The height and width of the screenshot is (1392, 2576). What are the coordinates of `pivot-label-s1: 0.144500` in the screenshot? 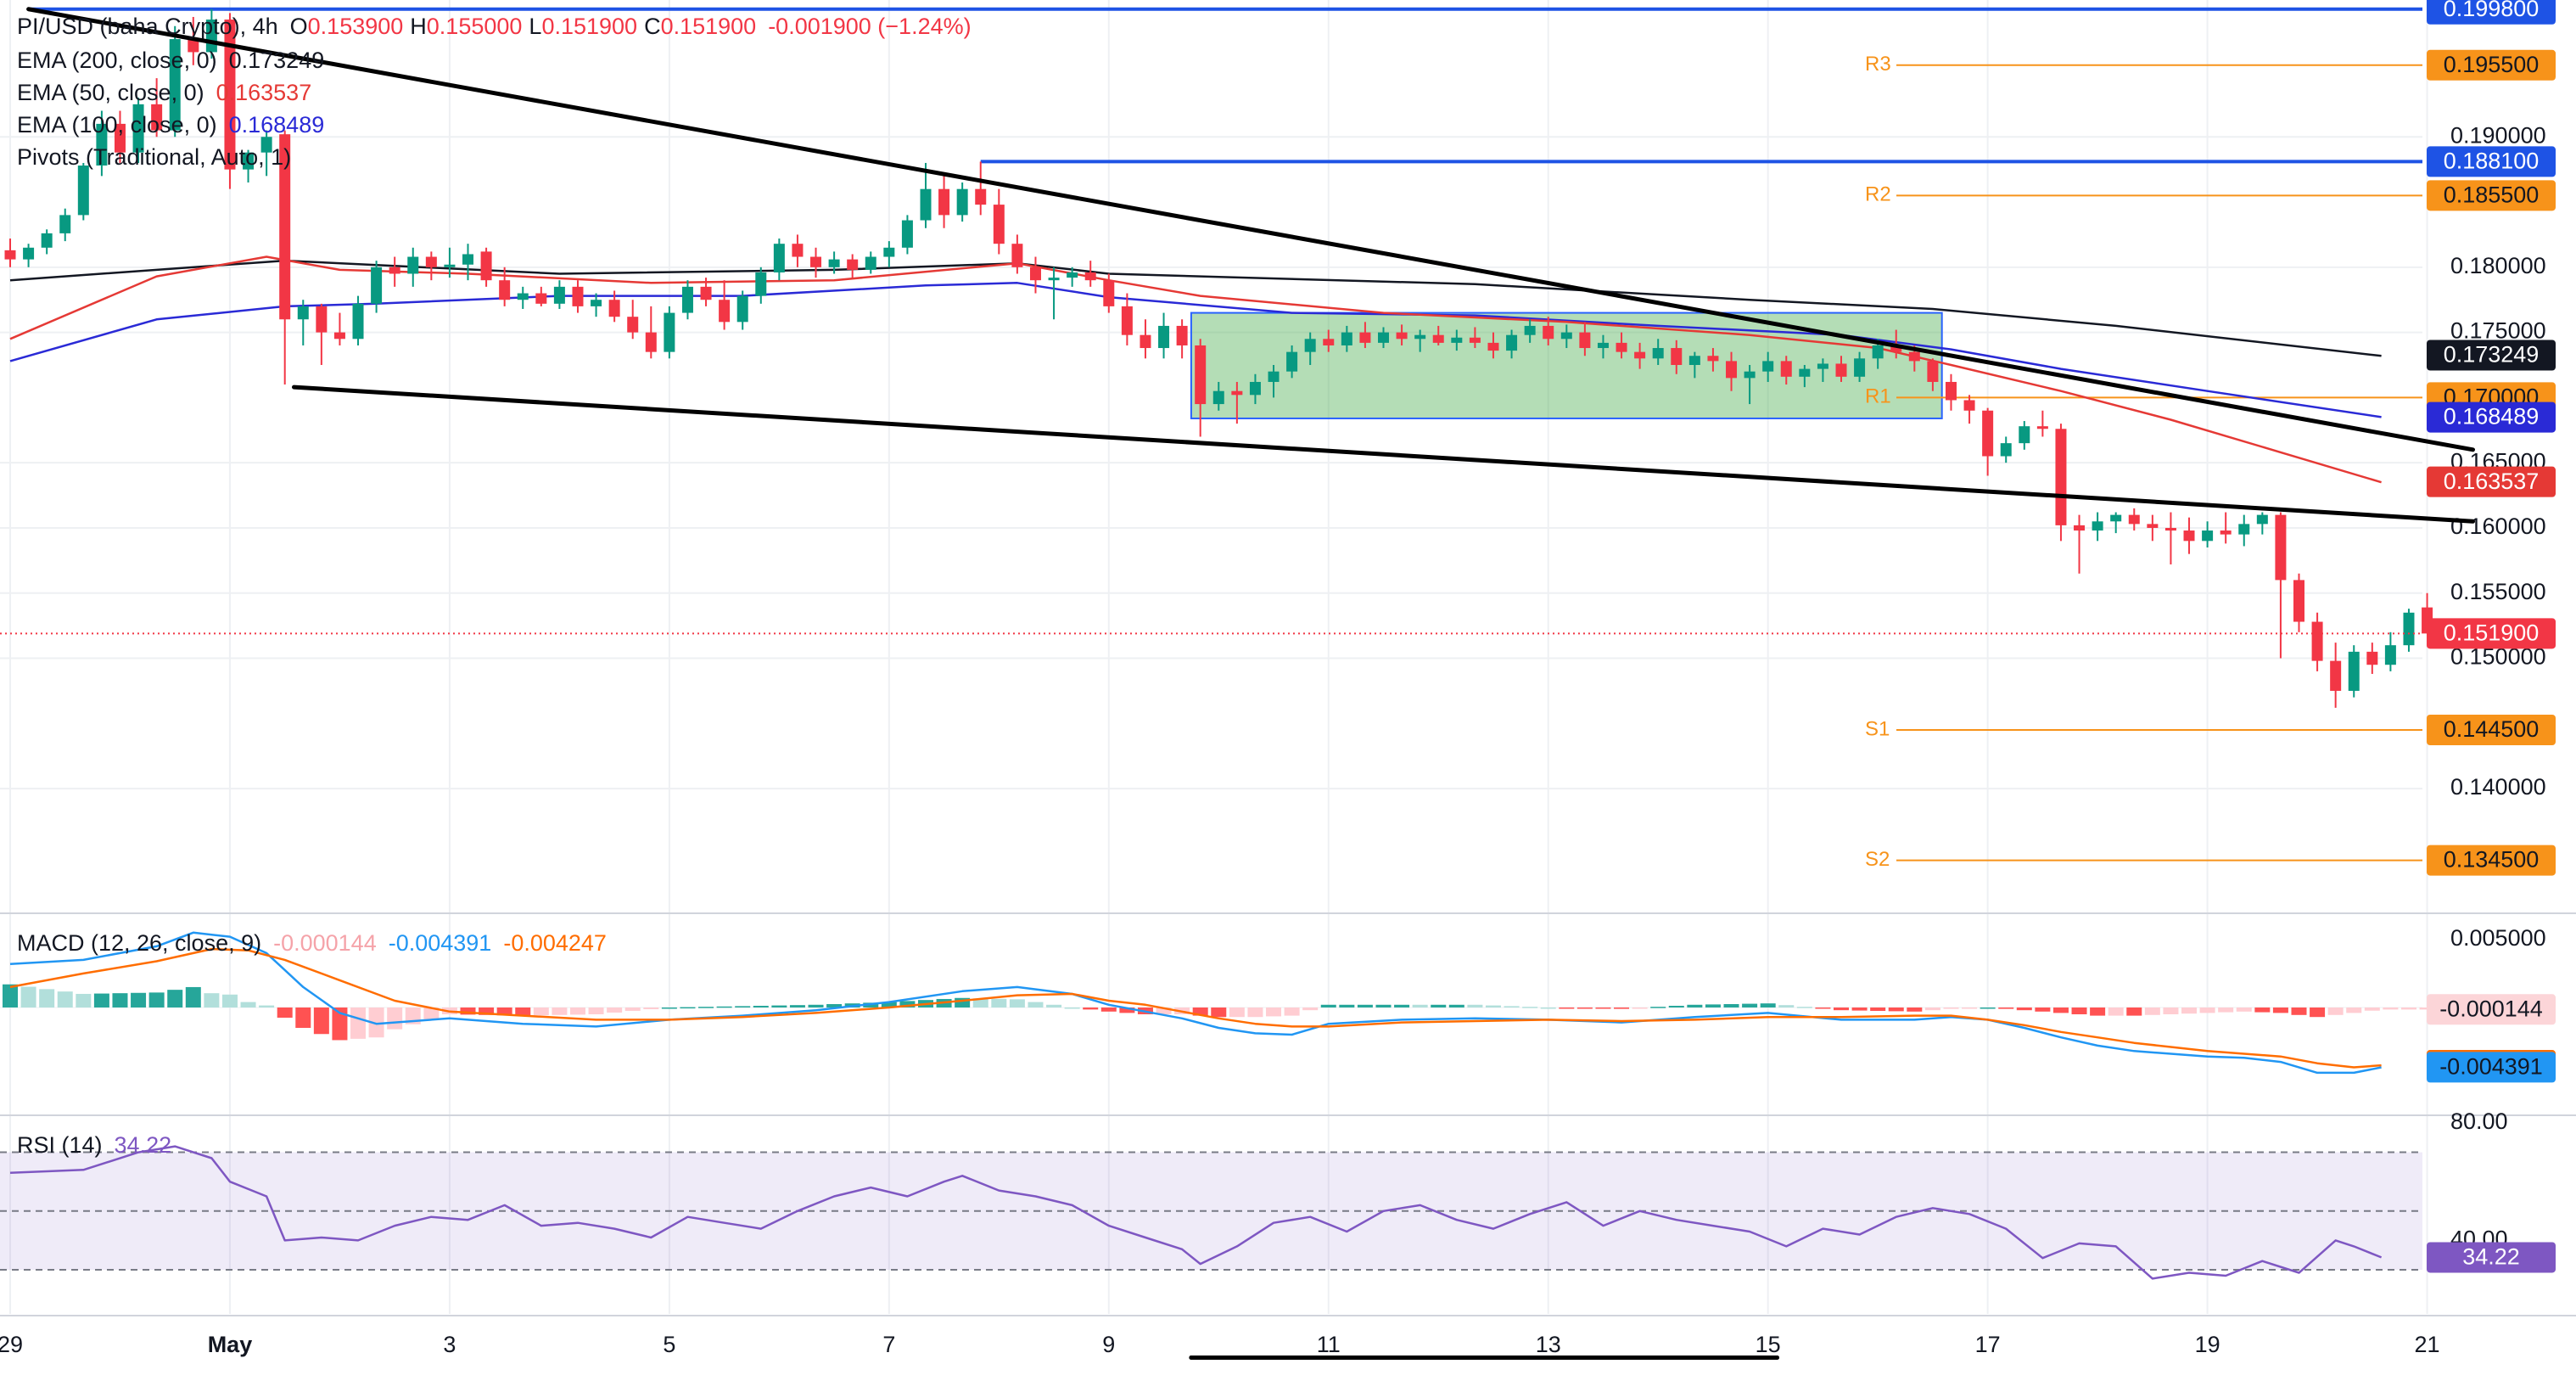 It's located at (2492, 729).